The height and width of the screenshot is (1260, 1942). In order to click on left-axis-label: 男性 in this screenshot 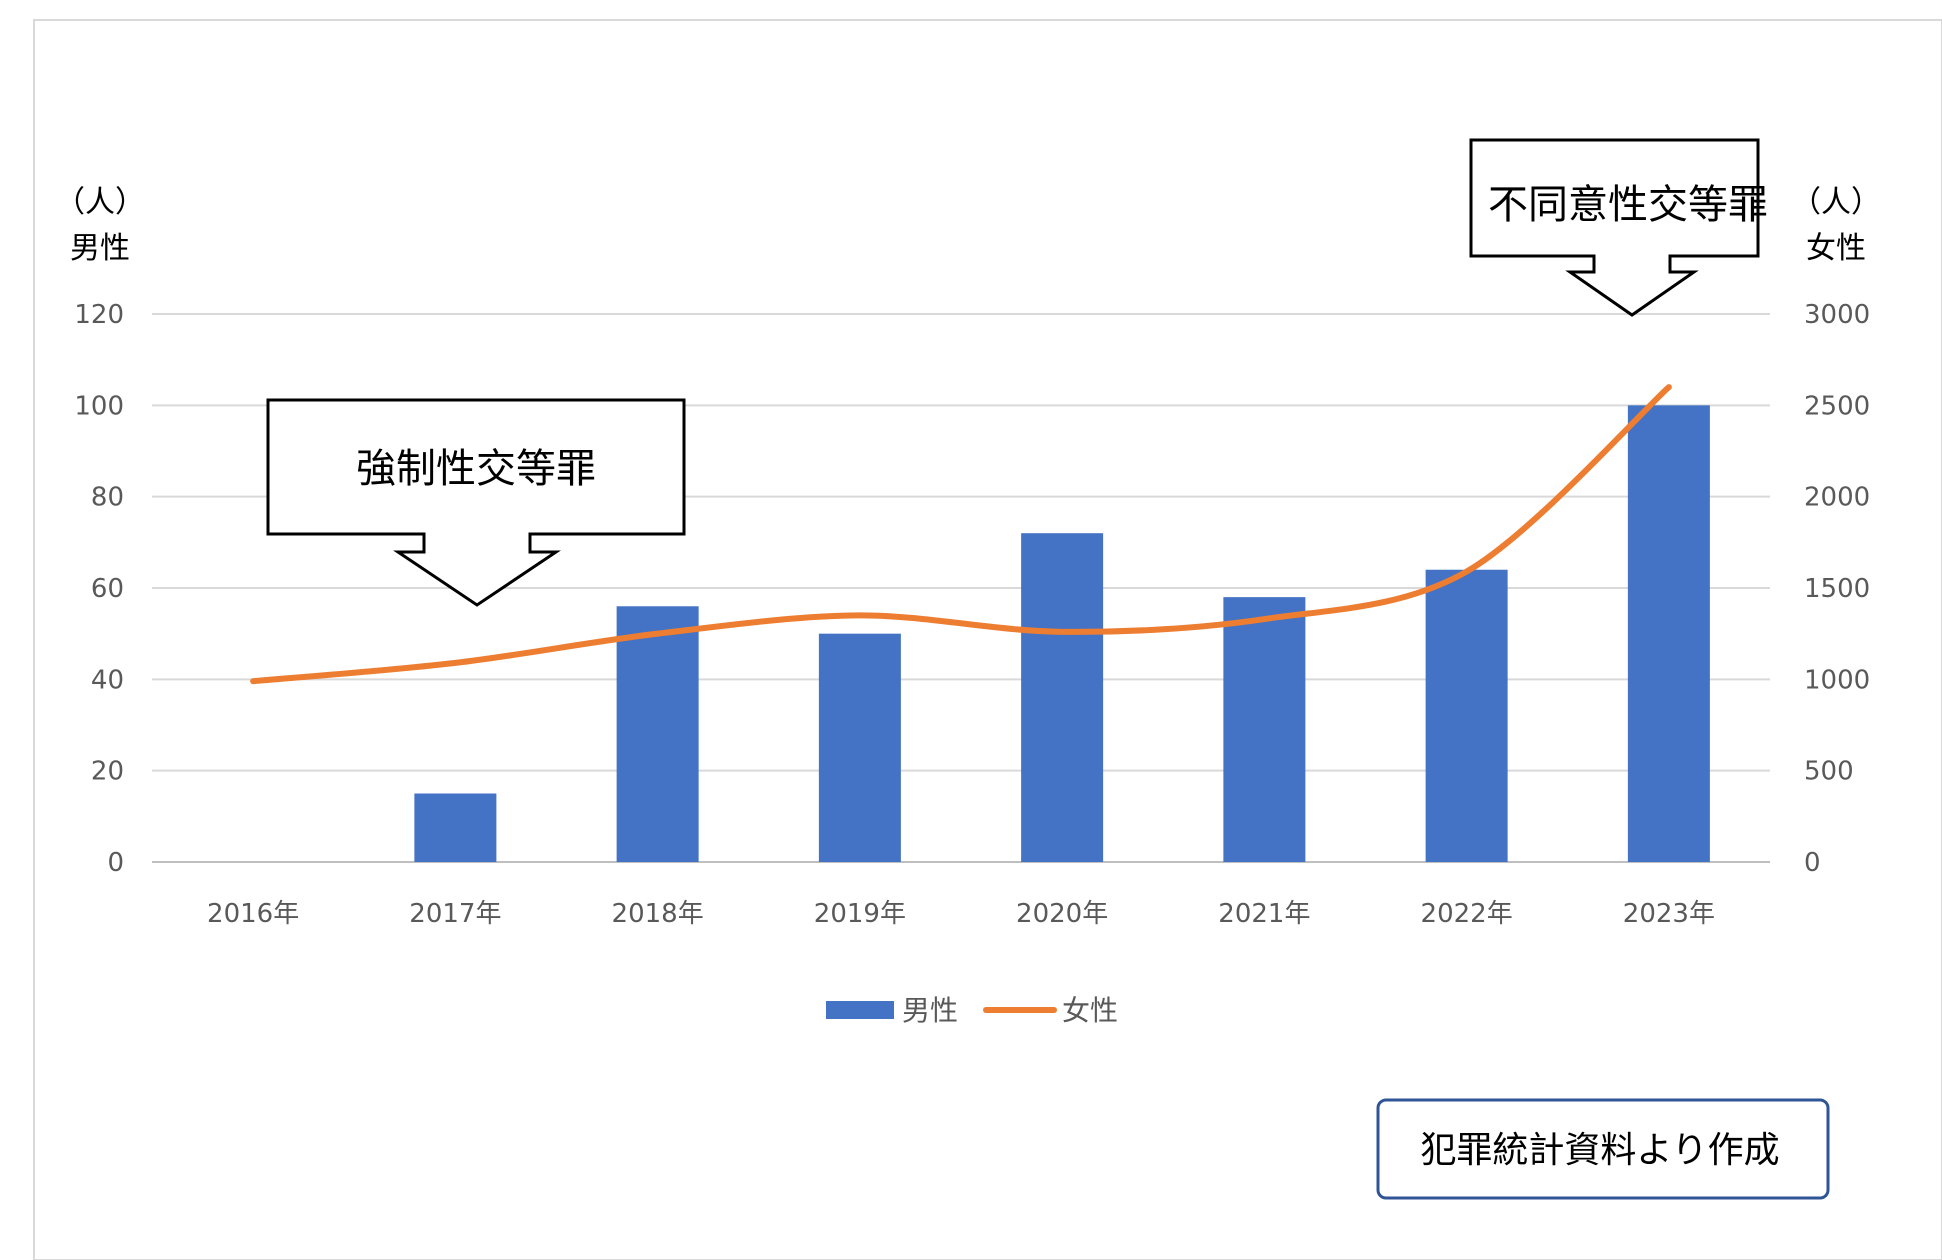, I will do `click(100, 248)`.